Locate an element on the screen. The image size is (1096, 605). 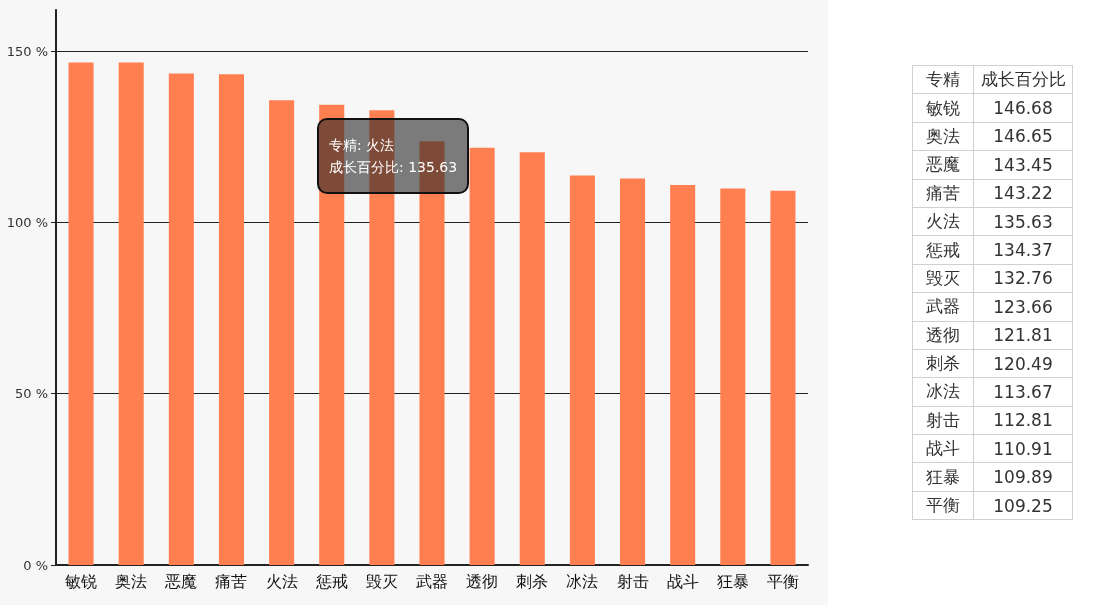
y-tick-label: 0 % is located at coordinates (35, 565).